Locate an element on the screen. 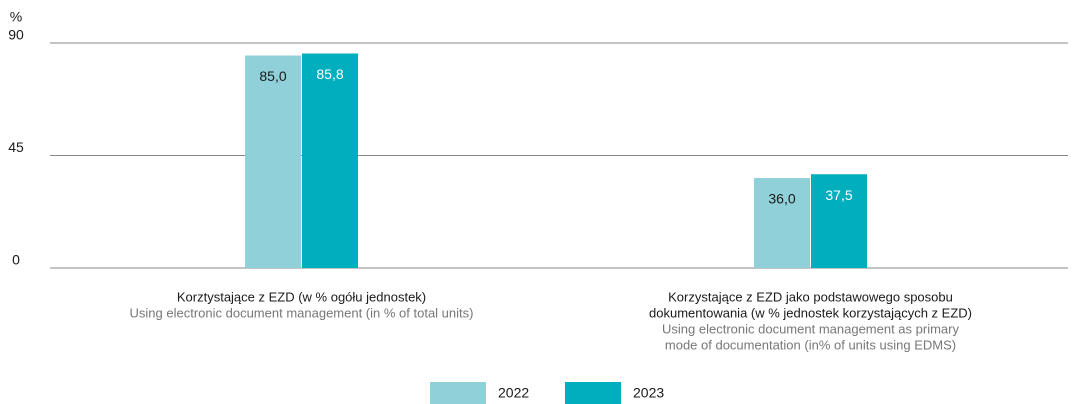 This screenshot has height=404, width=1082. y-tick-label: 45 is located at coordinates (16, 147).